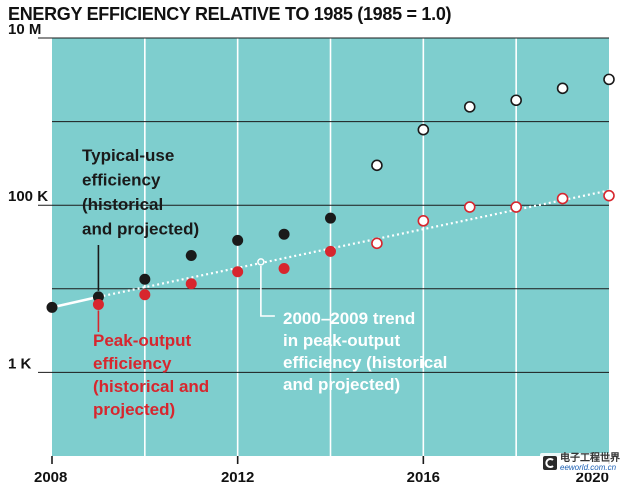 The height and width of the screenshot is (487, 627). Describe the element at coordinates (588, 467) in the screenshot. I see `watermark-url-text: eeworld.com.cn` at that location.